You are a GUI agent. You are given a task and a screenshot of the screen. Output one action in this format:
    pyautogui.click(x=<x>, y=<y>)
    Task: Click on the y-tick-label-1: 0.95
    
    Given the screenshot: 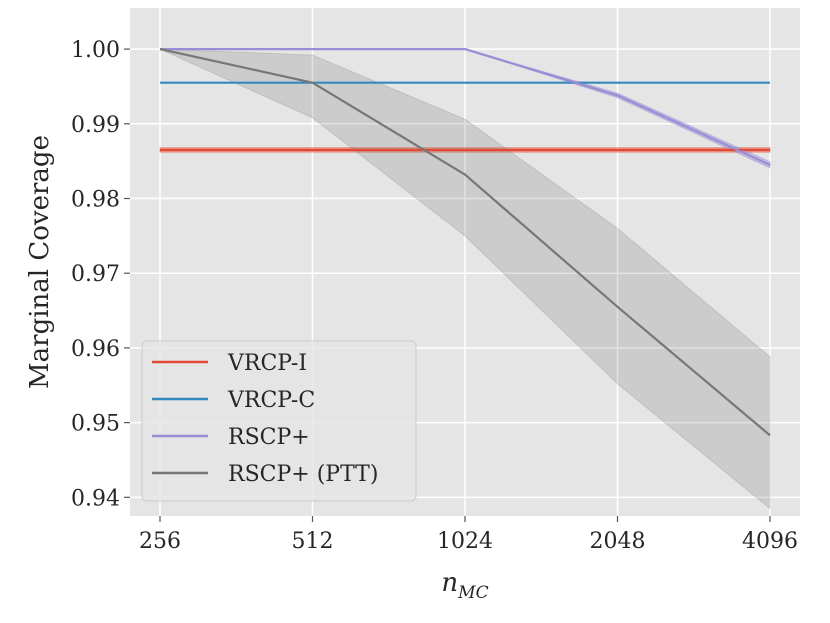 What is the action you would take?
    pyautogui.click(x=95, y=424)
    